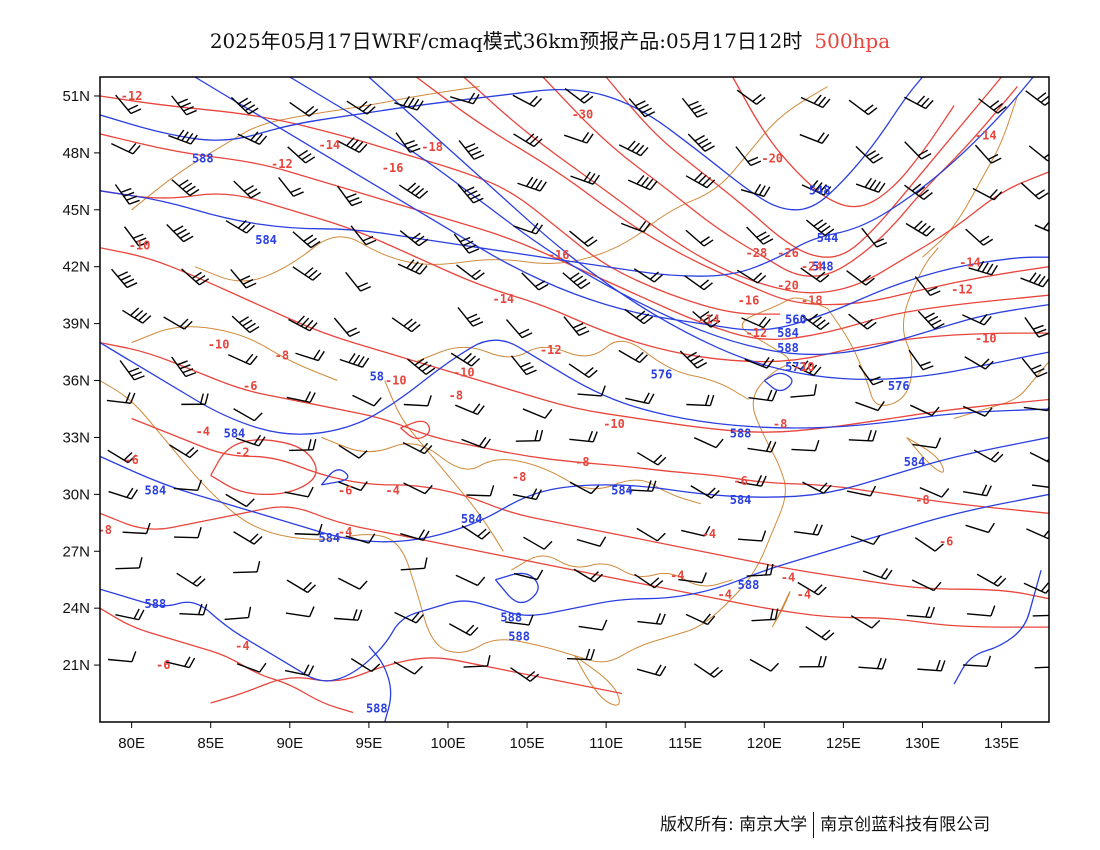 The height and width of the screenshot is (850, 1100). Describe the element at coordinates (922, 743) in the screenshot. I see `lon-tick-label: 130E` at that location.